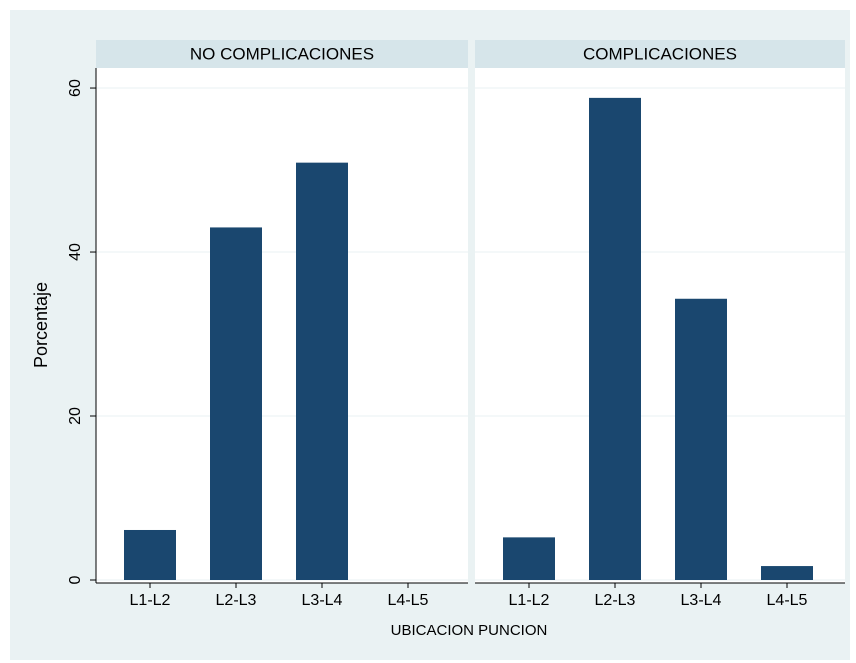 The height and width of the screenshot is (663, 856). I want to click on panel-title: COMPLICACIONES, so click(660, 53).